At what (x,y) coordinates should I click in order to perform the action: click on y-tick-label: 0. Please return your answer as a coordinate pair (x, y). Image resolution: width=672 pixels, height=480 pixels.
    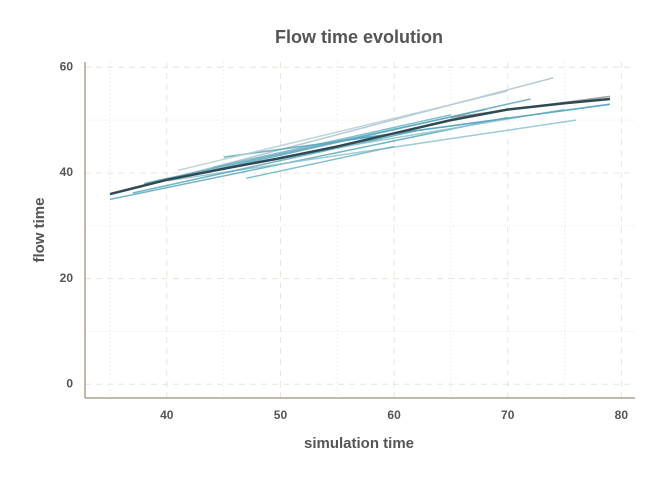
    Looking at the image, I should click on (69, 383).